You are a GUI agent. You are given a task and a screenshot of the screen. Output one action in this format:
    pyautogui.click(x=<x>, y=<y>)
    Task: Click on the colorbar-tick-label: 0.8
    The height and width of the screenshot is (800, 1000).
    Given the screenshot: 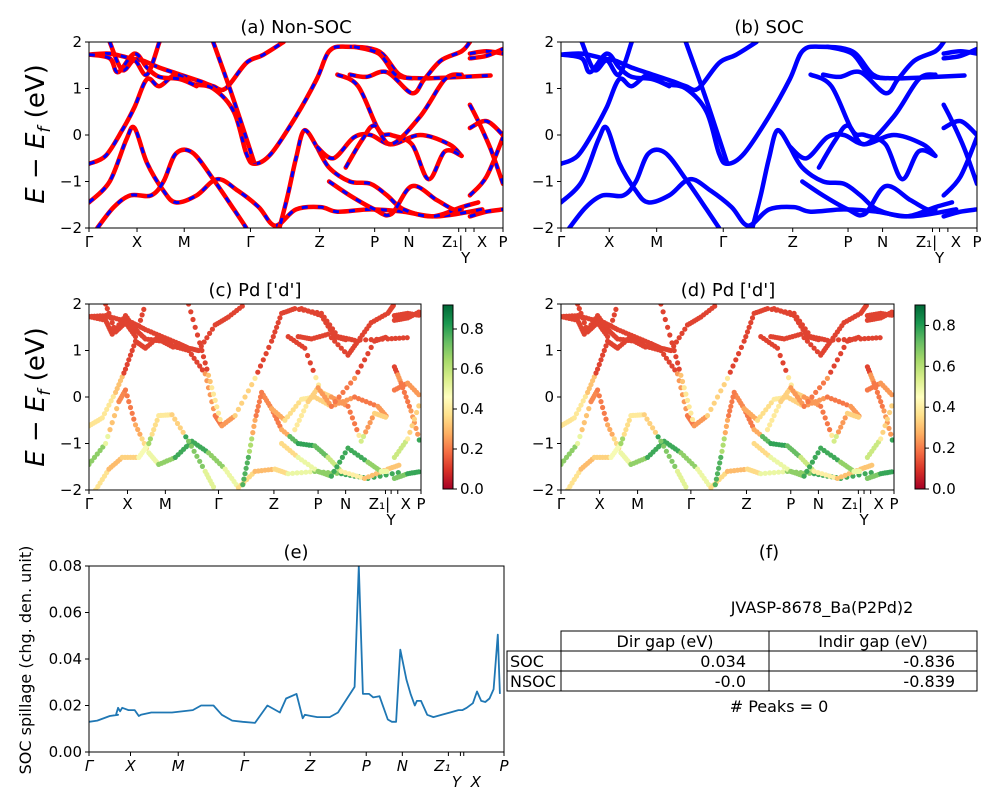 What is the action you would take?
    pyautogui.click(x=472, y=329)
    